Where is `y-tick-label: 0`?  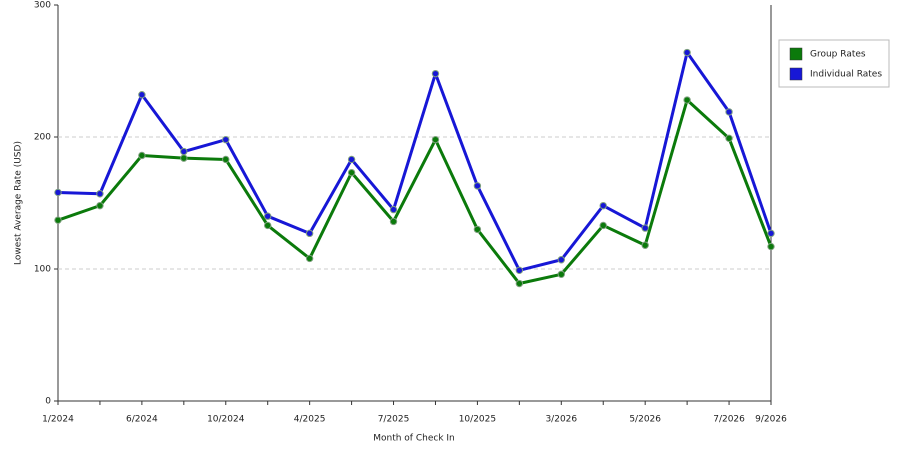
y-tick-label: 0 is located at coordinates (48, 402).